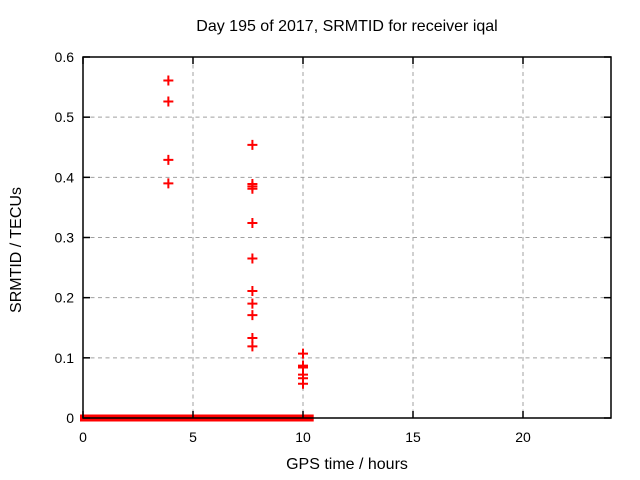  Describe the element at coordinates (347, 464) in the screenshot. I see `x-axis-label: GPS time / hours` at that location.